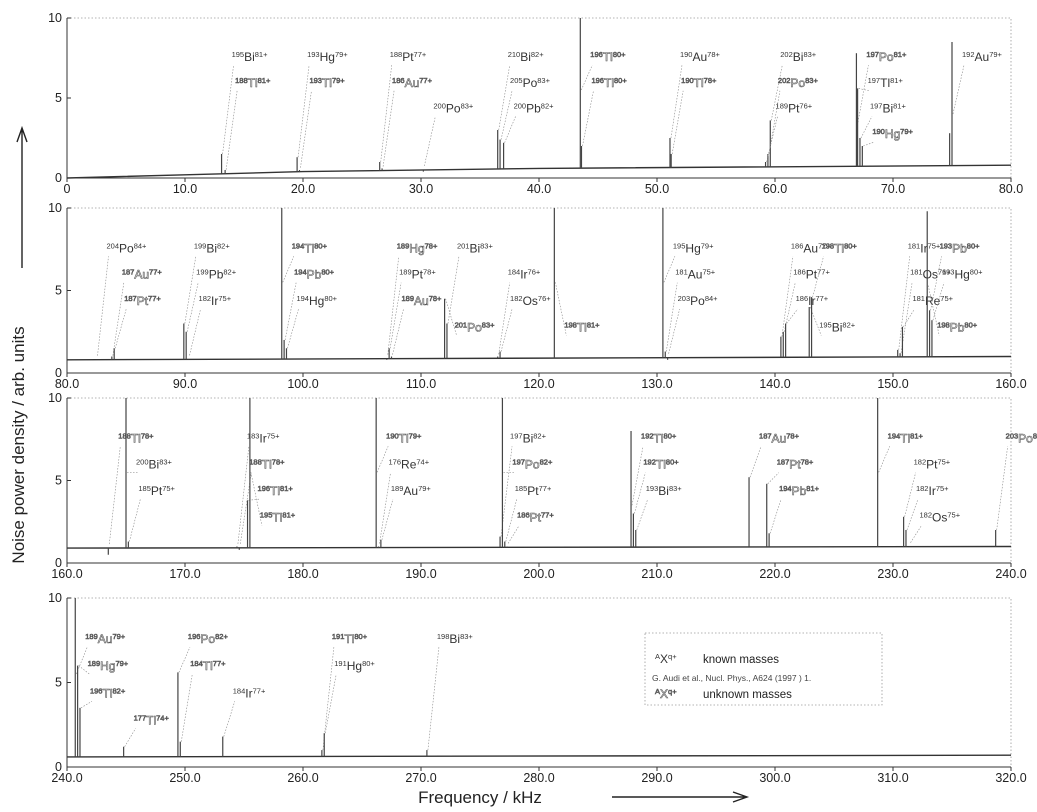  Describe the element at coordinates (533, 491) in the screenshot. I see `peak-label: 185Pt77+` at that location.